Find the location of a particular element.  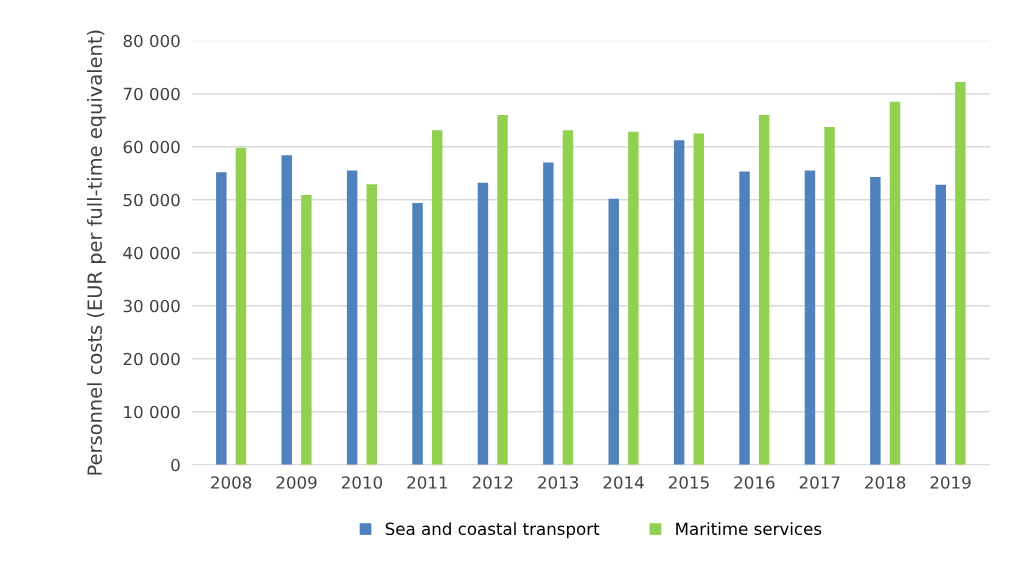

y-tick-label: 20 000 is located at coordinates (151, 359).